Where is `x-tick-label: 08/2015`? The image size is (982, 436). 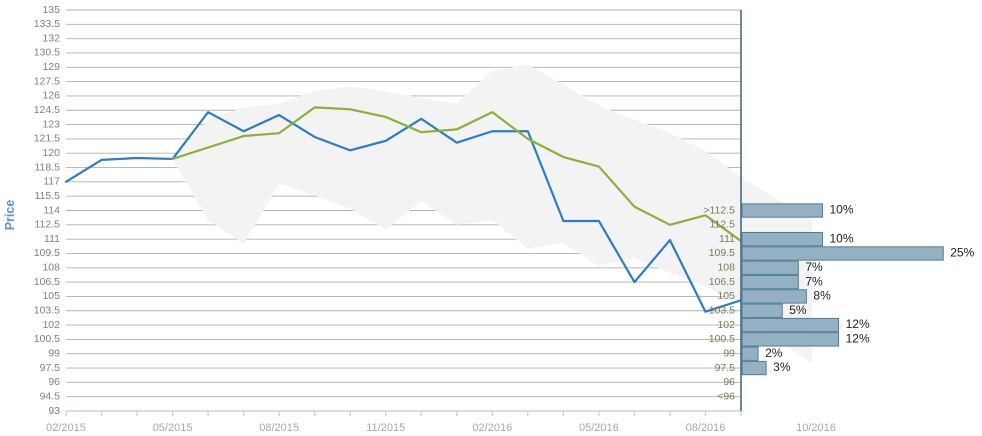 x-tick-label: 08/2015 is located at coordinates (279, 428).